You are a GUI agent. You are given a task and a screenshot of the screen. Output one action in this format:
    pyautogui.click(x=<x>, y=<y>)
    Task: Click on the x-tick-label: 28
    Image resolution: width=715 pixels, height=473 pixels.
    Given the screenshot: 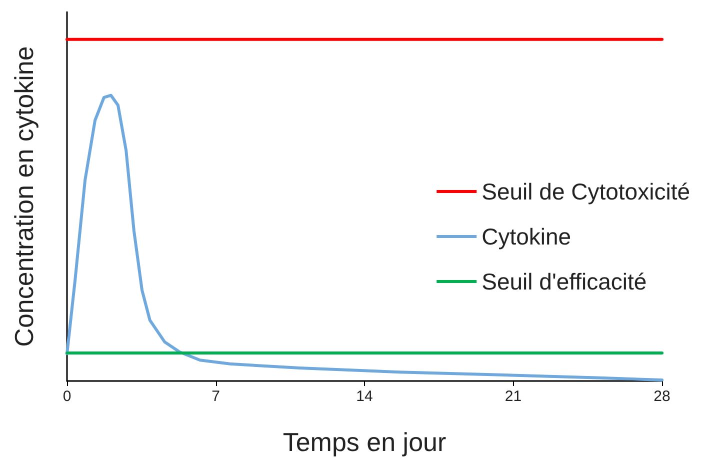 What is the action you would take?
    pyautogui.click(x=662, y=396)
    